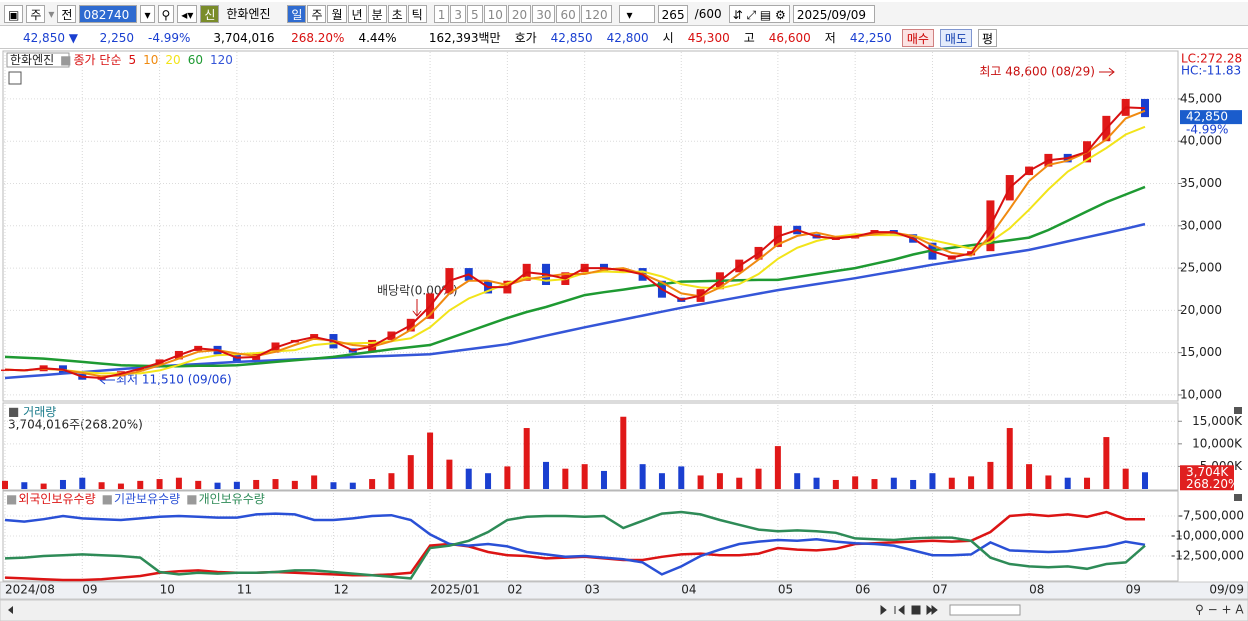  I want to click on last-volume-tag, so click(1207, 478).